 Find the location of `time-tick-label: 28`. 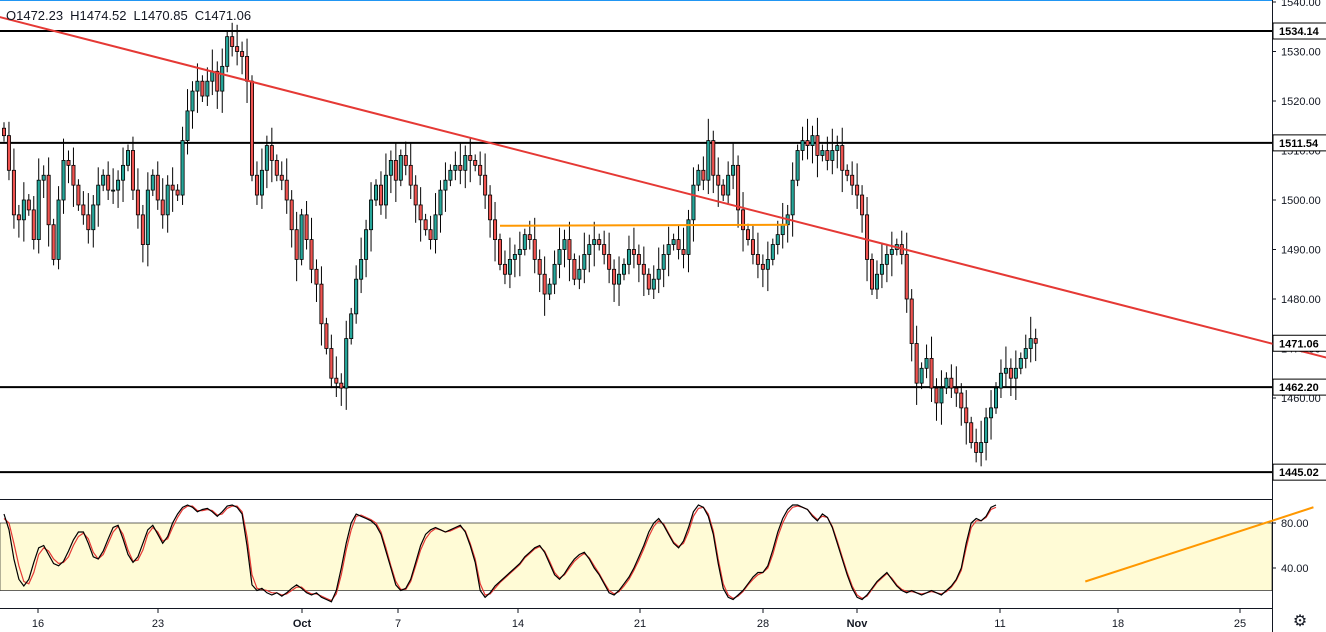

time-tick-label: 28 is located at coordinates (763, 624).